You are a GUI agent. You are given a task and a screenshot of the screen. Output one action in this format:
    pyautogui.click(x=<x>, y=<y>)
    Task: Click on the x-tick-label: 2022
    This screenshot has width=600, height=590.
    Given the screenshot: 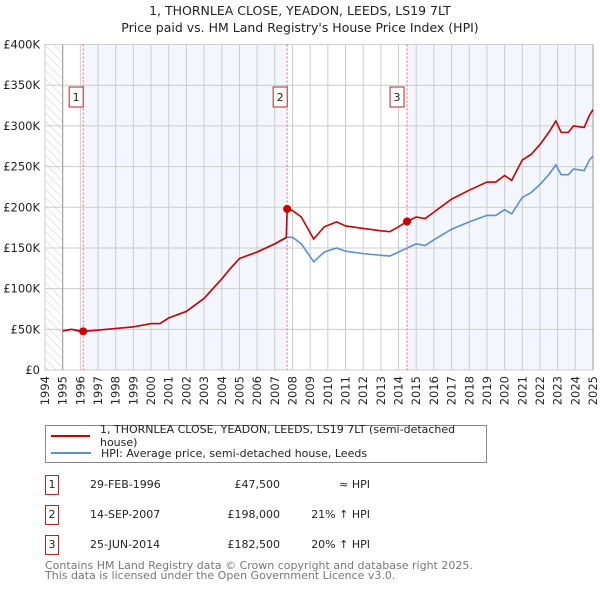 What is the action you would take?
    pyautogui.click(x=540, y=390)
    